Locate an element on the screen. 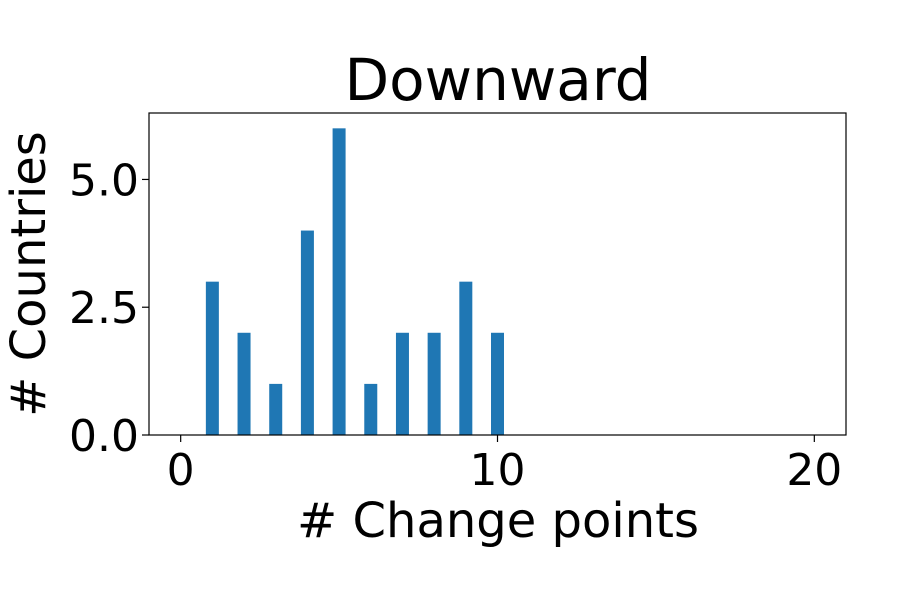  y-tick-label: 2.5 is located at coordinates (104, 308).